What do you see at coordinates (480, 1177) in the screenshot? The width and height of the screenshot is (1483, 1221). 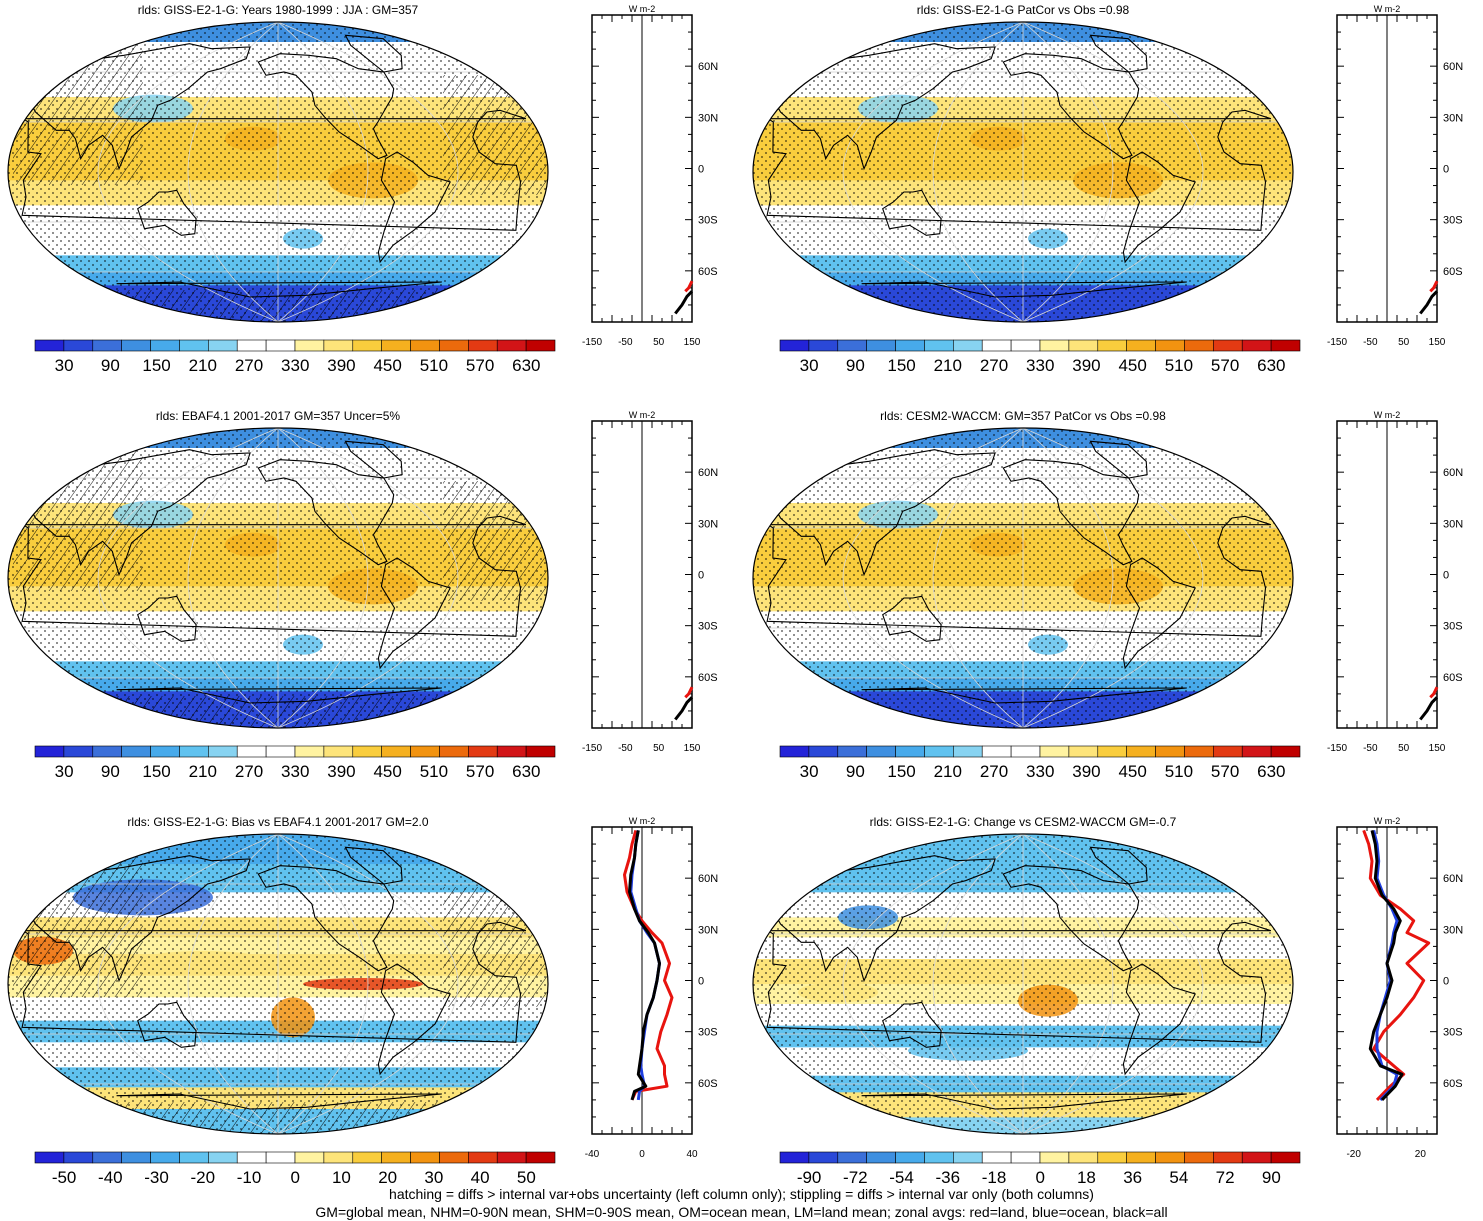 I see `colorbar-label: 40` at bounding box center [480, 1177].